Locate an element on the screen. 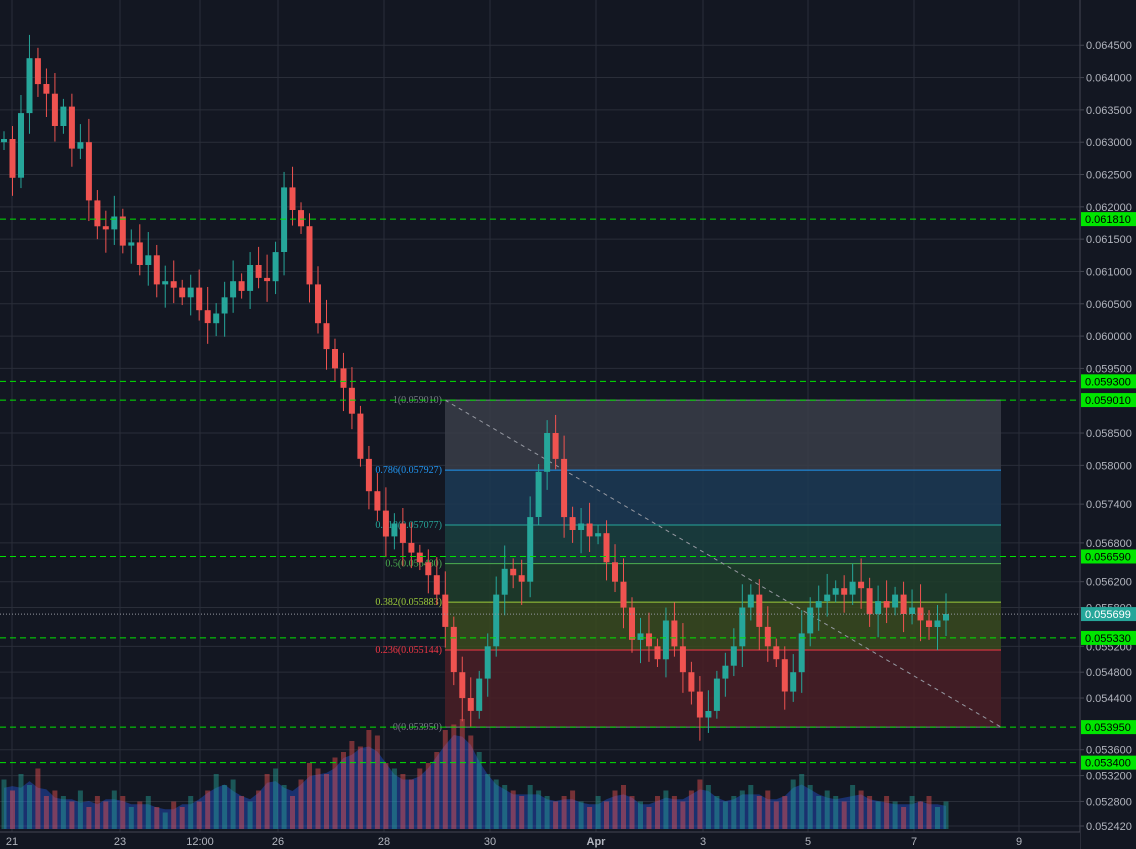  price-tick-label: 0.056800 is located at coordinates (1109, 544).